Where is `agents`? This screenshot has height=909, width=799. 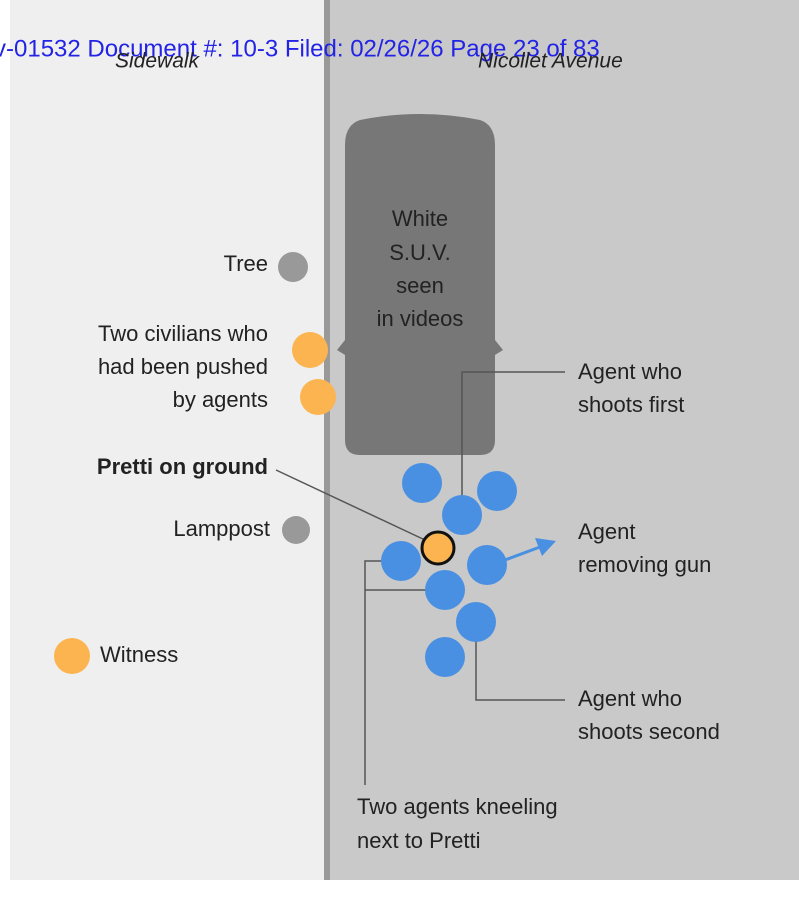 agents is located at coordinates (449, 570).